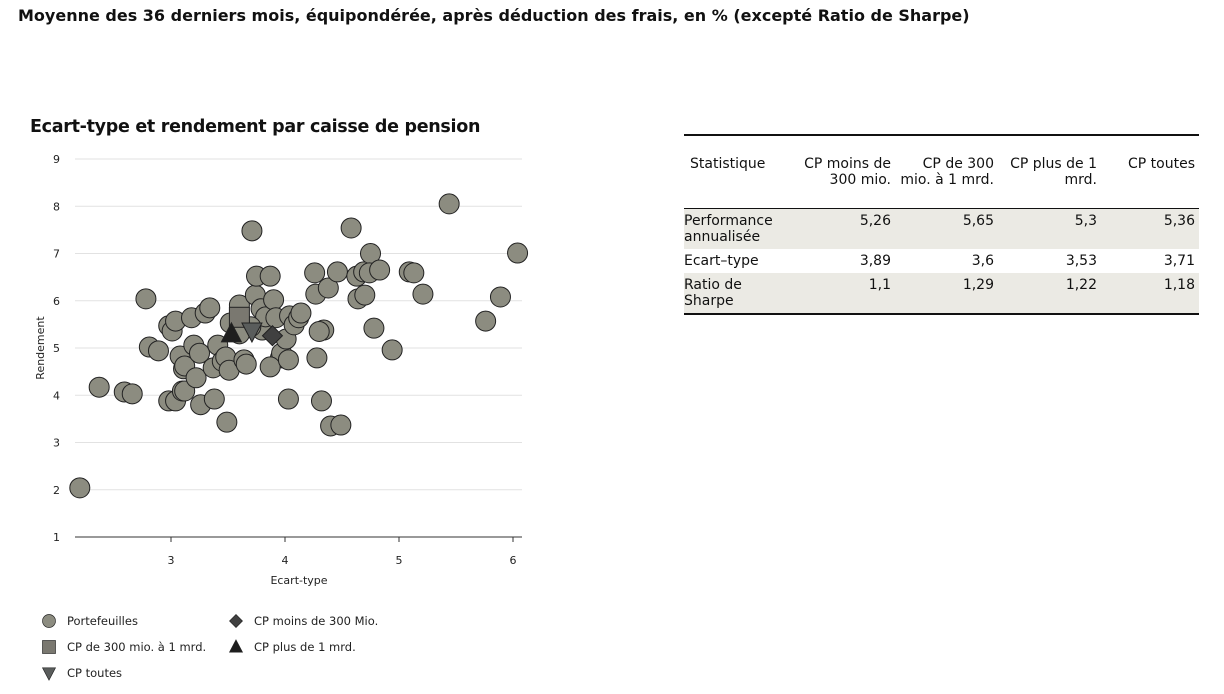 The height and width of the screenshot is (694, 1224). Describe the element at coordinates (946, 293) in the screenshot. I see `cell: 1,29` at that location.